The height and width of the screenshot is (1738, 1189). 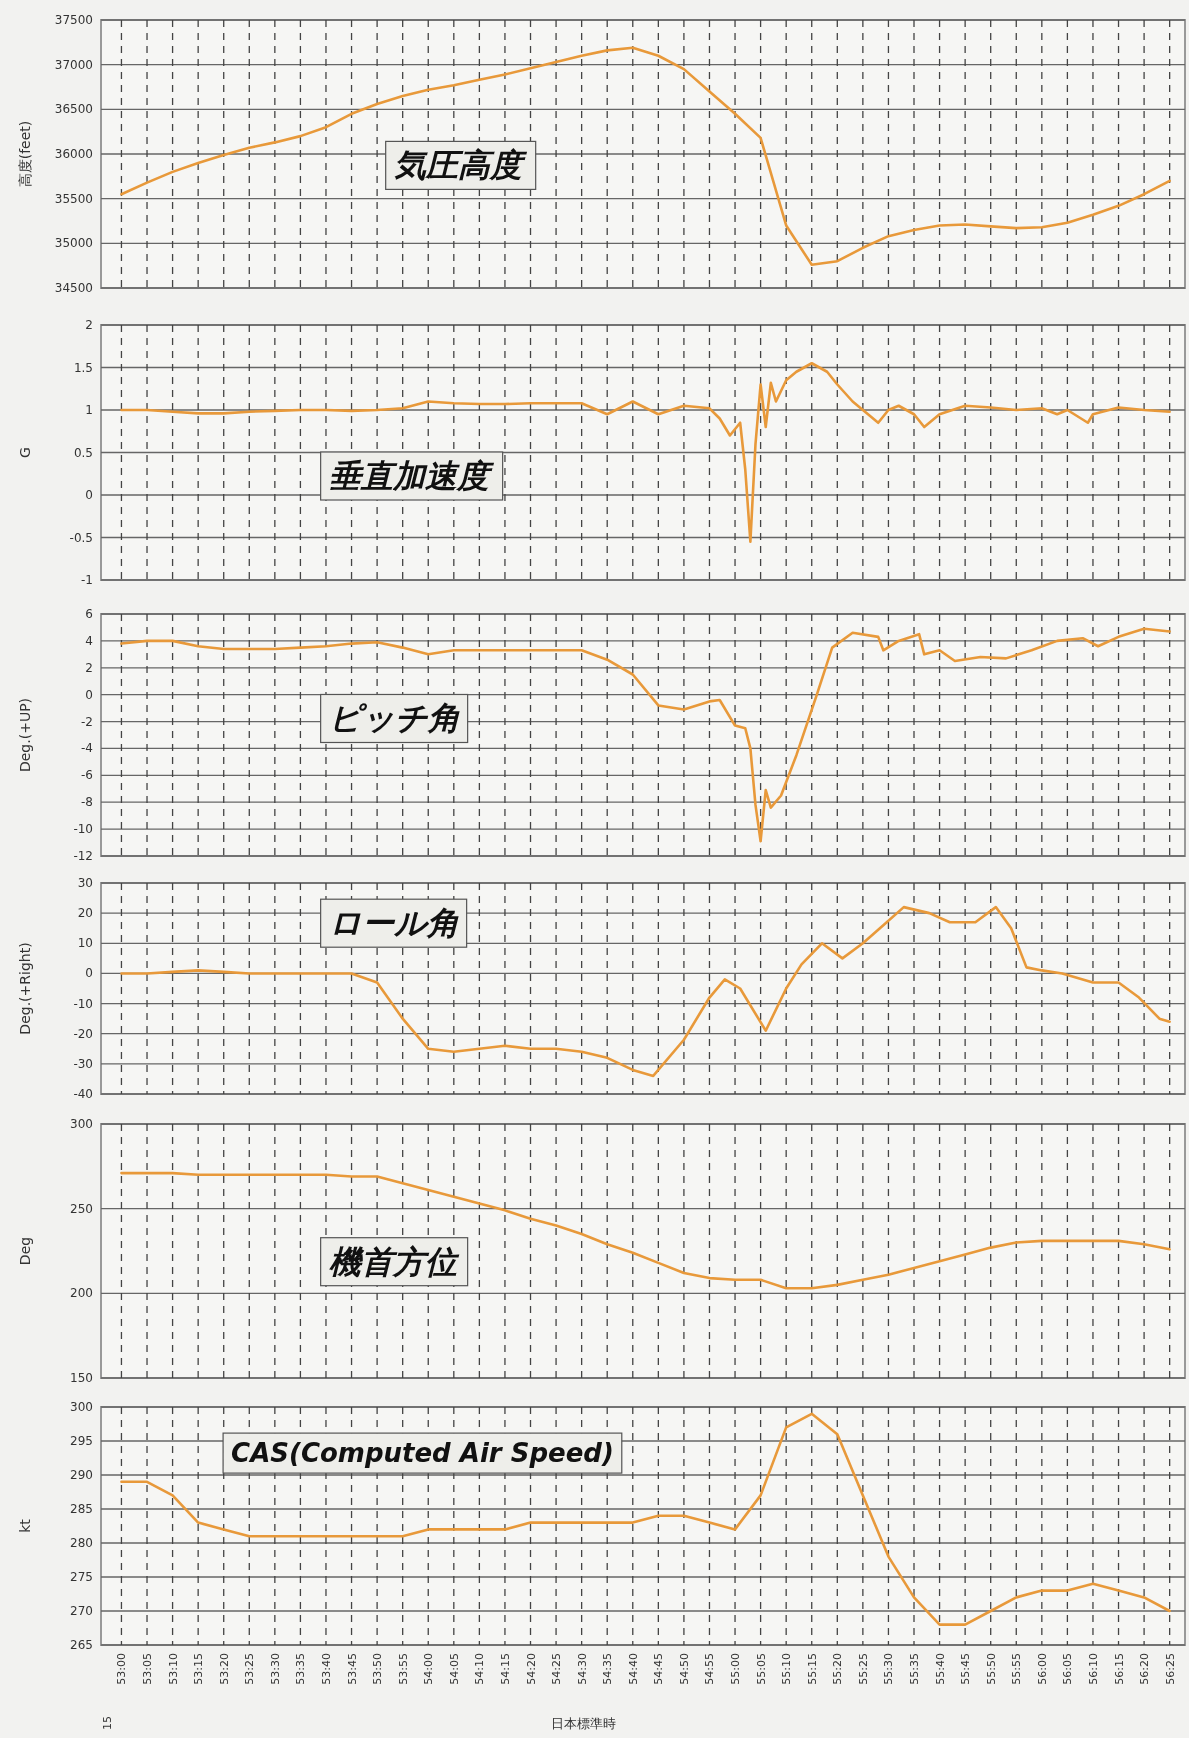 What do you see at coordinates (1170, 1669) in the screenshot?
I see `x-tick-label: 56:25` at bounding box center [1170, 1669].